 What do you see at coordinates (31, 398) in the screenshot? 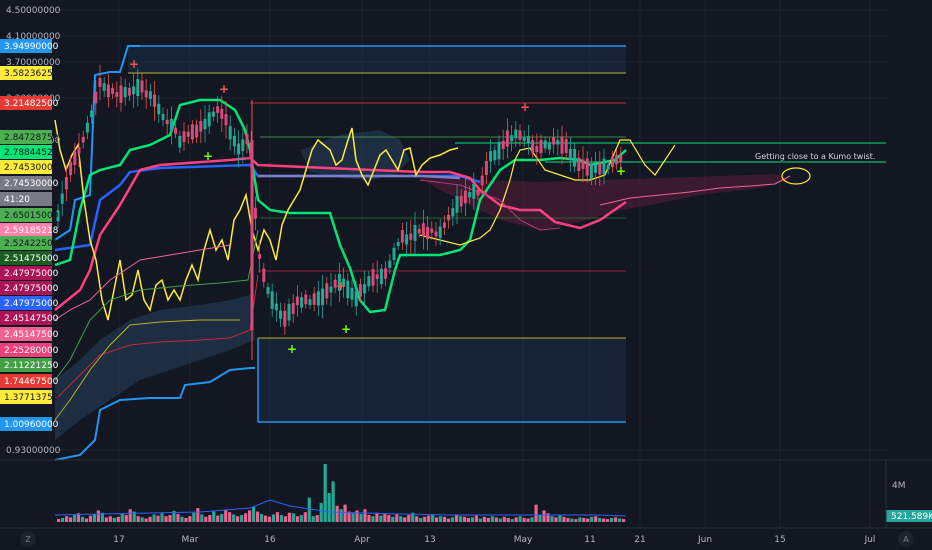
I see `price-label-text: 1.37713750` at bounding box center [31, 398].